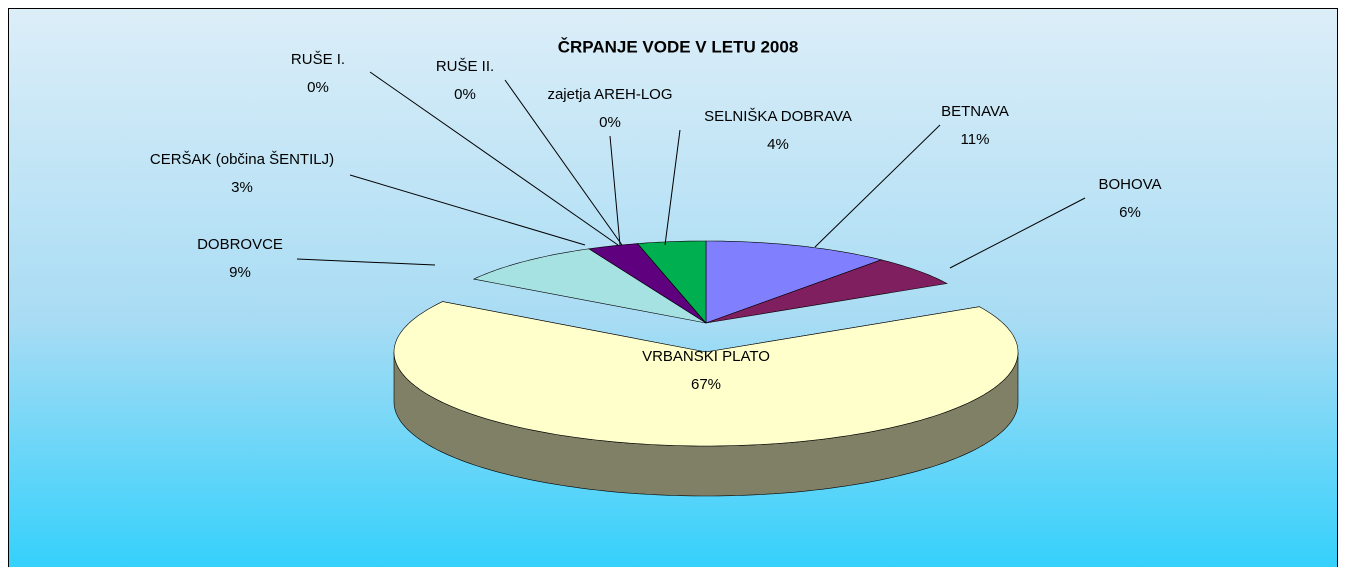 Image resolution: width=1346 pixels, height=567 pixels. Describe the element at coordinates (1130, 212) in the screenshot. I see `slice-value-label: 6%` at that location.